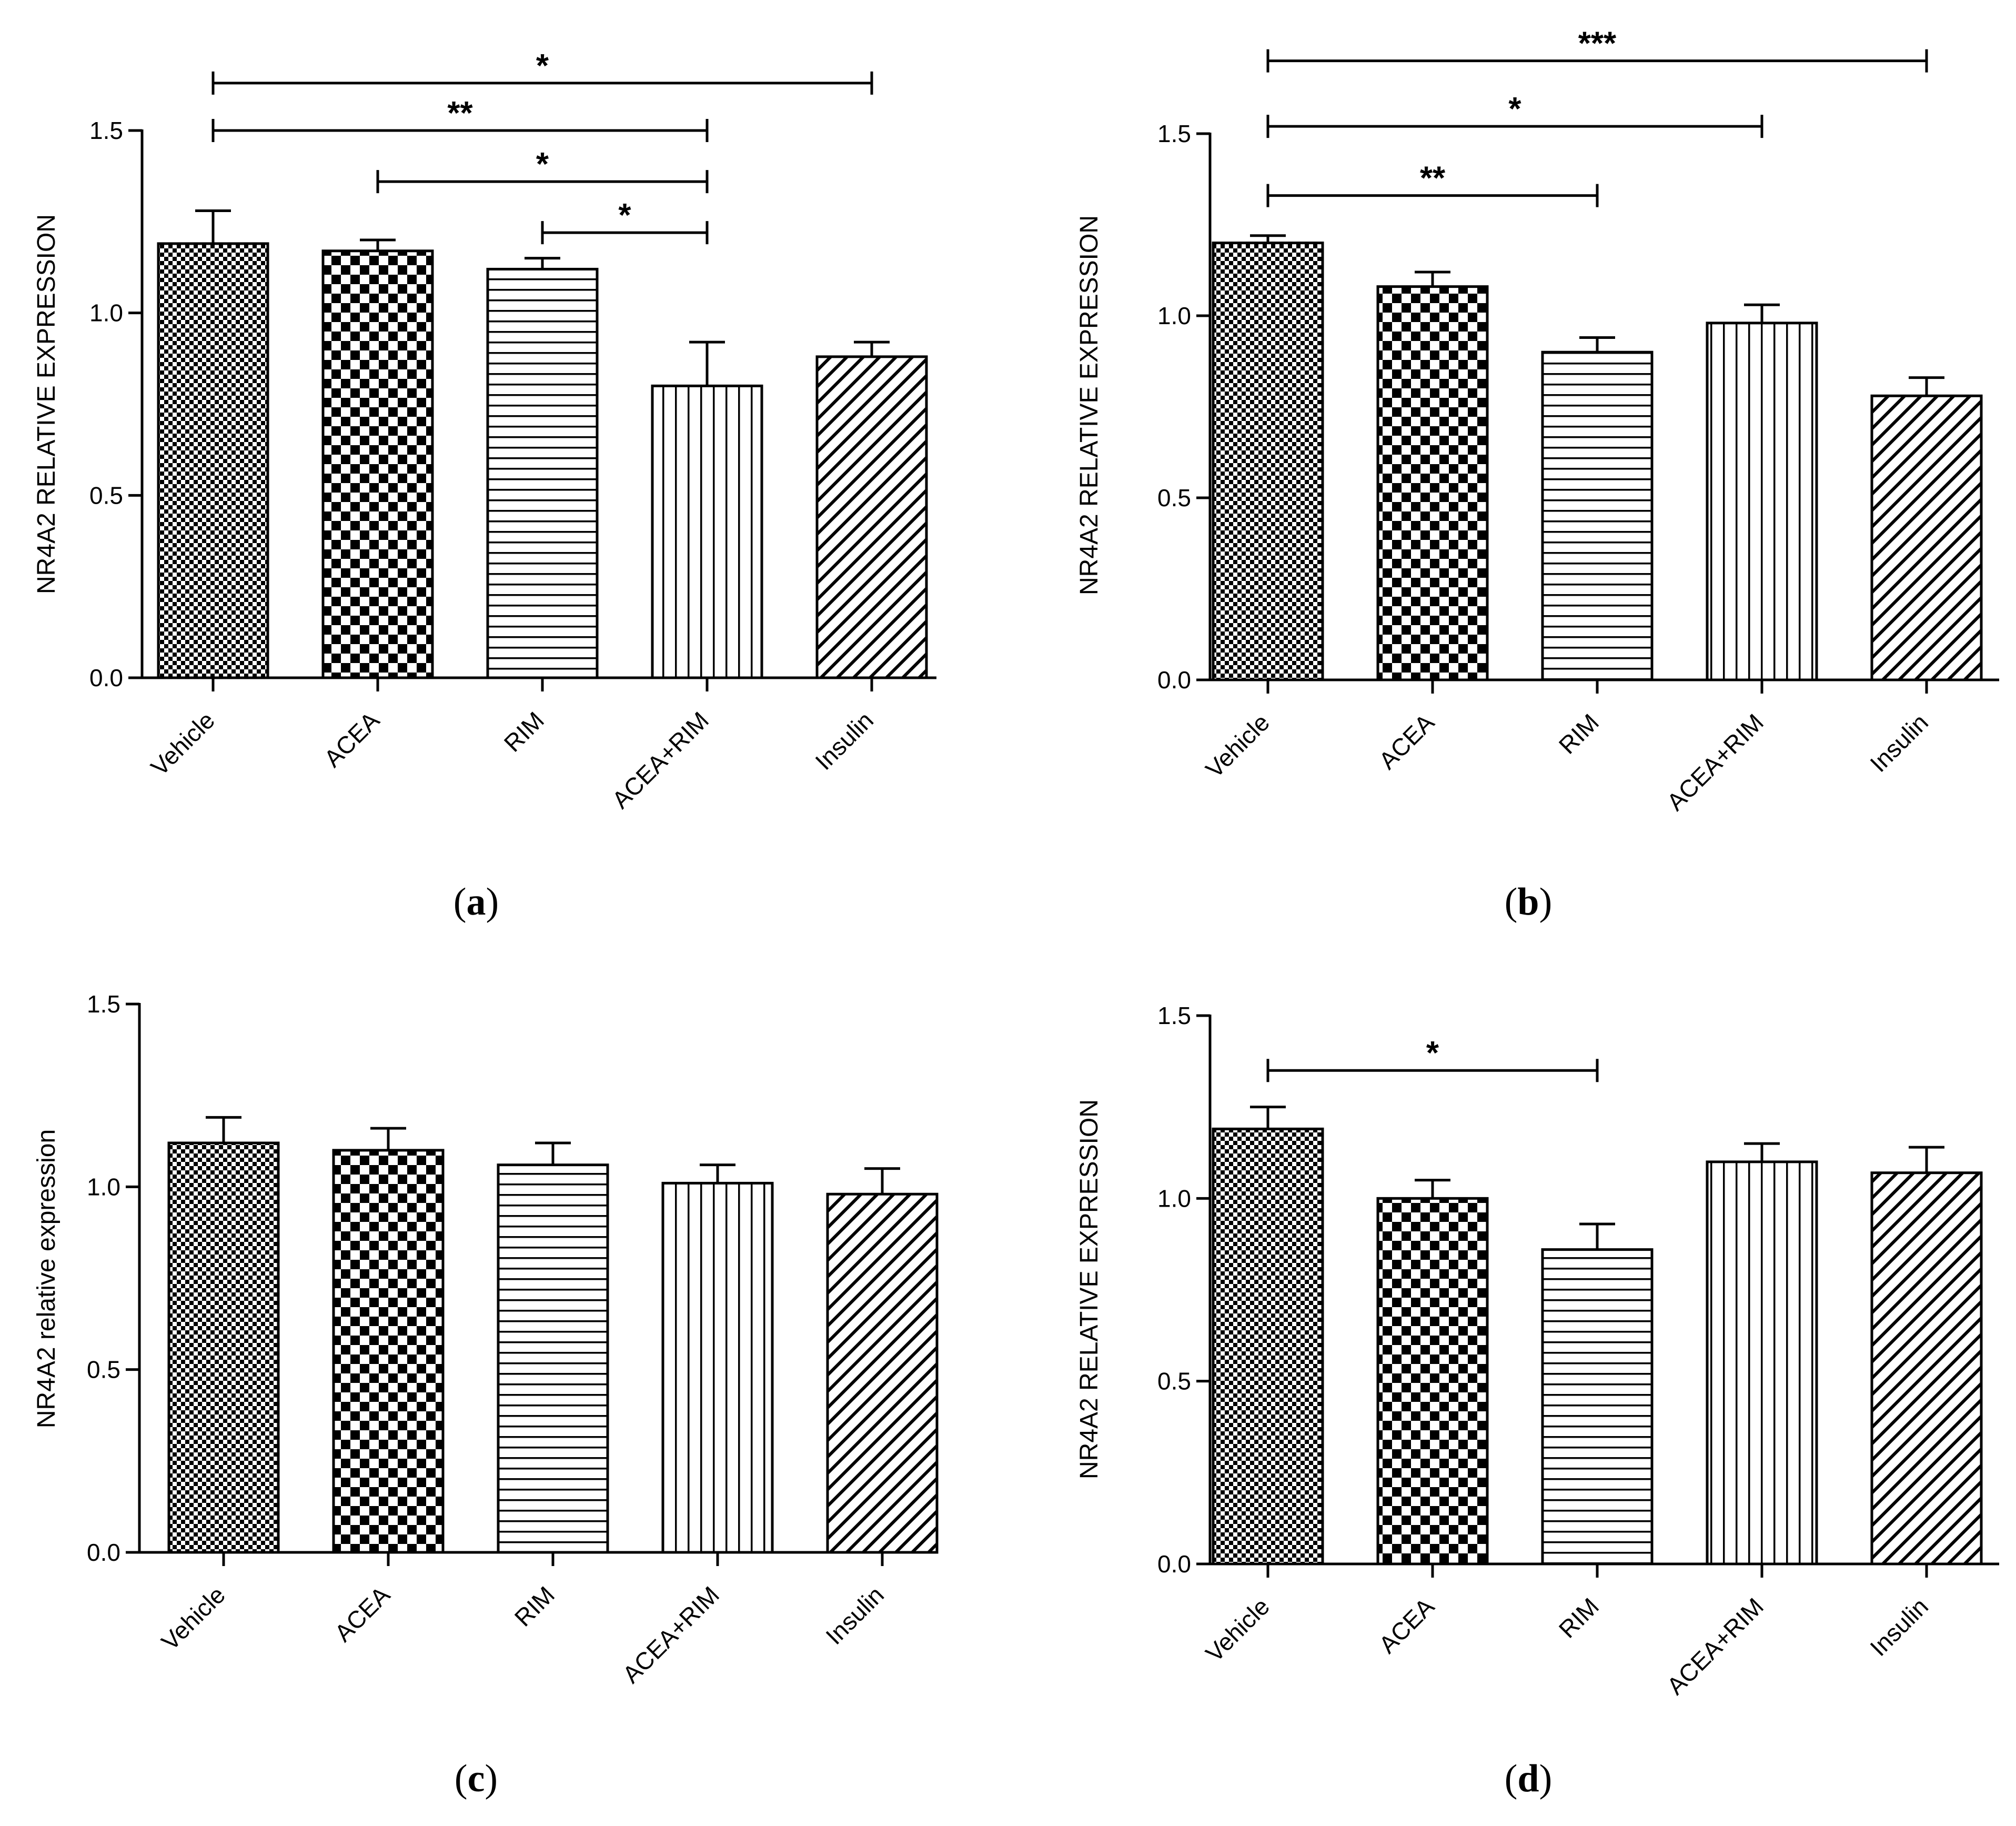 The image size is (2016, 1826). What do you see at coordinates (1089, 405) in the screenshot?
I see `panel-b-ylabel: NR4A2 RELATIVE EXPRESSION` at bounding box center [1089, 405].